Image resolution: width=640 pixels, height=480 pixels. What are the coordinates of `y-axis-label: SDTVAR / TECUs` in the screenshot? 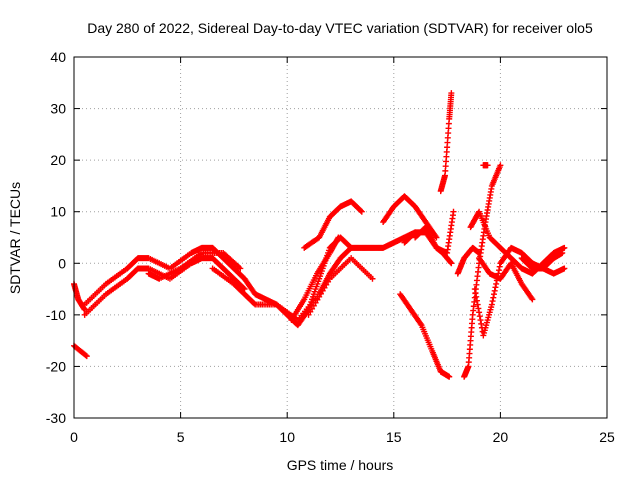 It's located at (15, 238).